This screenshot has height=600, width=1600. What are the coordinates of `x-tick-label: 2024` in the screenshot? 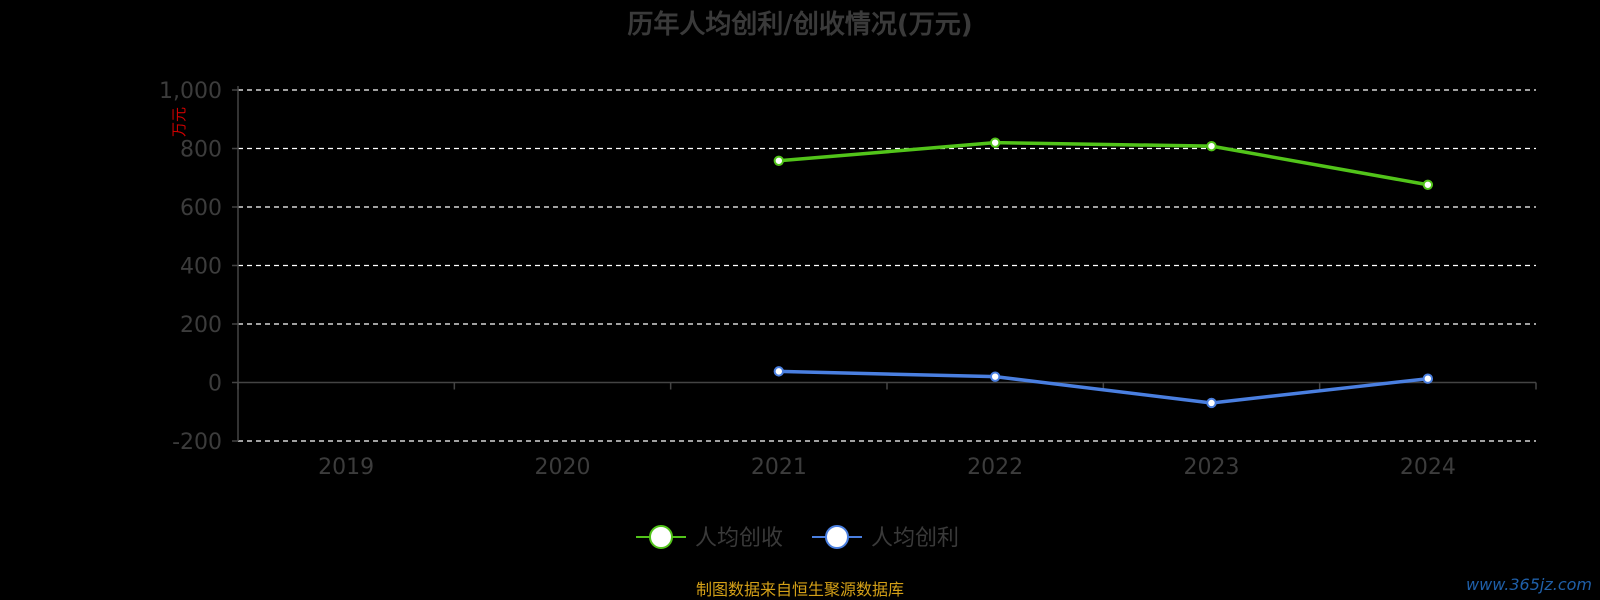 It's located at (1428, 467).